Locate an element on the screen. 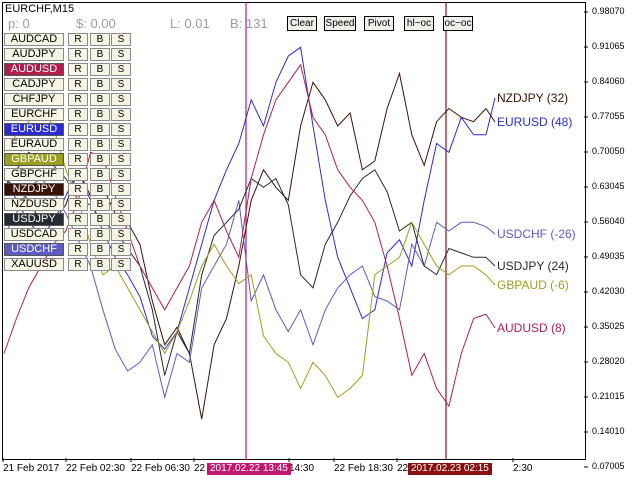 Image resolution: width=640 pixels, height=480 pixels. series-connector-gbpaud is located at coordinates (490, 280).